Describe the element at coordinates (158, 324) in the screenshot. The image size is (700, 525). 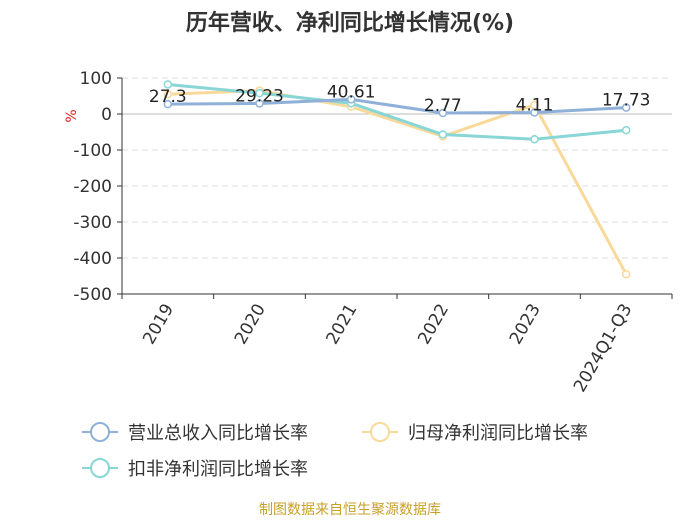
I see `x-tick-label: 2019` at that location.